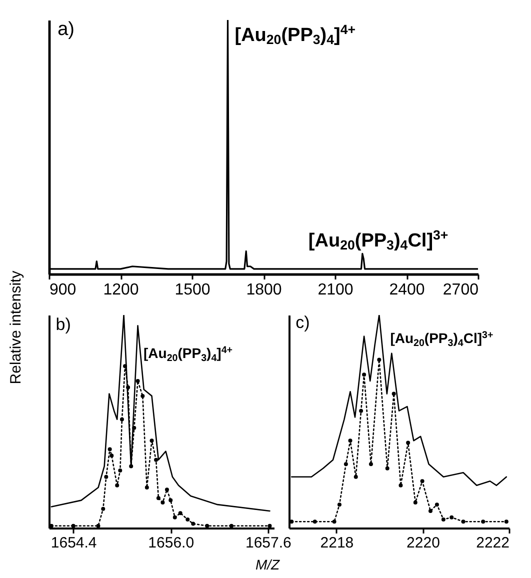 The width and height of the screenshot is (531, 578). Describe the element at coordinates (336, 290) in the screenshot. I see `x-tick-label: 2100` at that location.